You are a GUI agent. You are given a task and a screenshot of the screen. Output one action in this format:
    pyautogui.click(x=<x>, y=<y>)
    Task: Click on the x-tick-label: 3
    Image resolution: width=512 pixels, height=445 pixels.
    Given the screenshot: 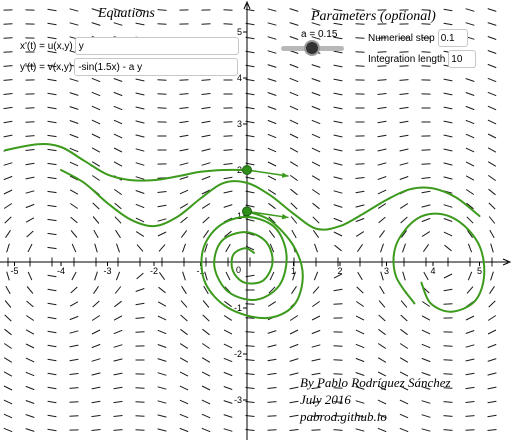 What is the action you would take?
    pyautogui.click(x=386, y=271)
    